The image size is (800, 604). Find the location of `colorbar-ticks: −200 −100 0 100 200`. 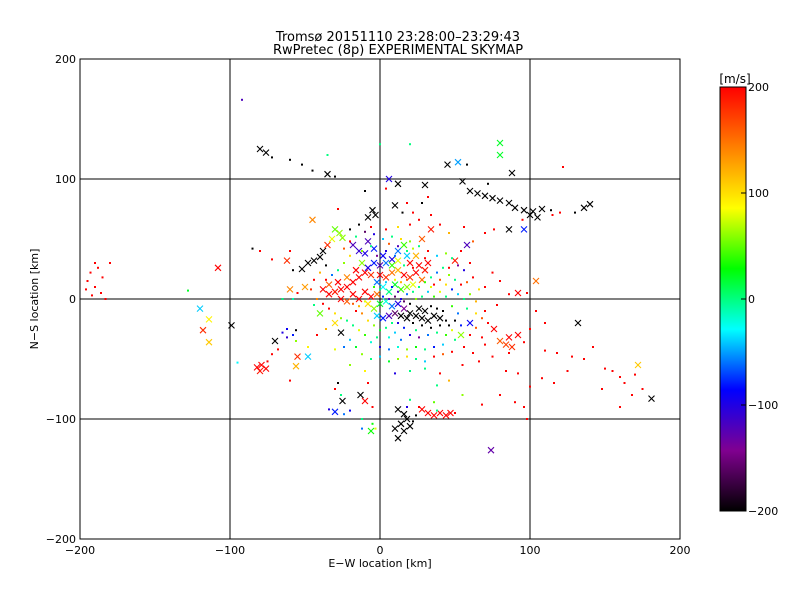

colorbar-ticks: −200 −100 0 100 200 is located at coordinates (759, 299).